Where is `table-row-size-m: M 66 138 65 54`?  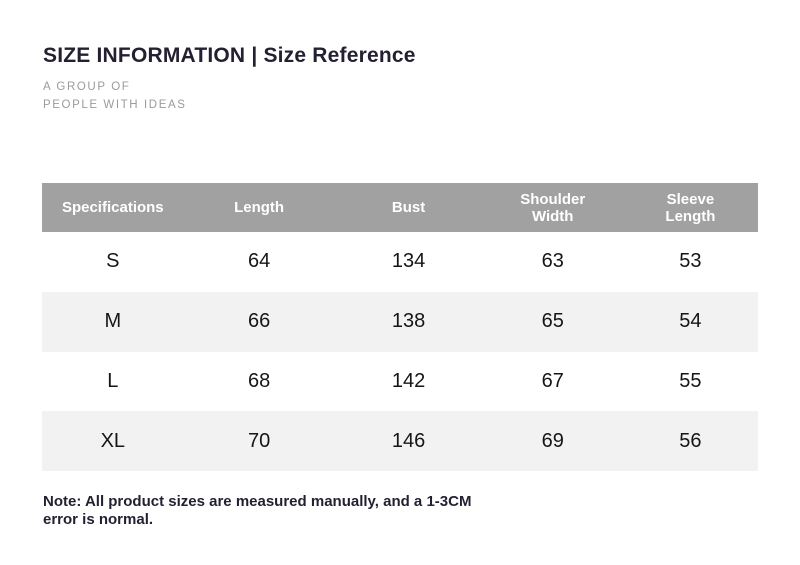 table-row-size-m: M 66 138 65 54 is located at coordinates (400, 321).